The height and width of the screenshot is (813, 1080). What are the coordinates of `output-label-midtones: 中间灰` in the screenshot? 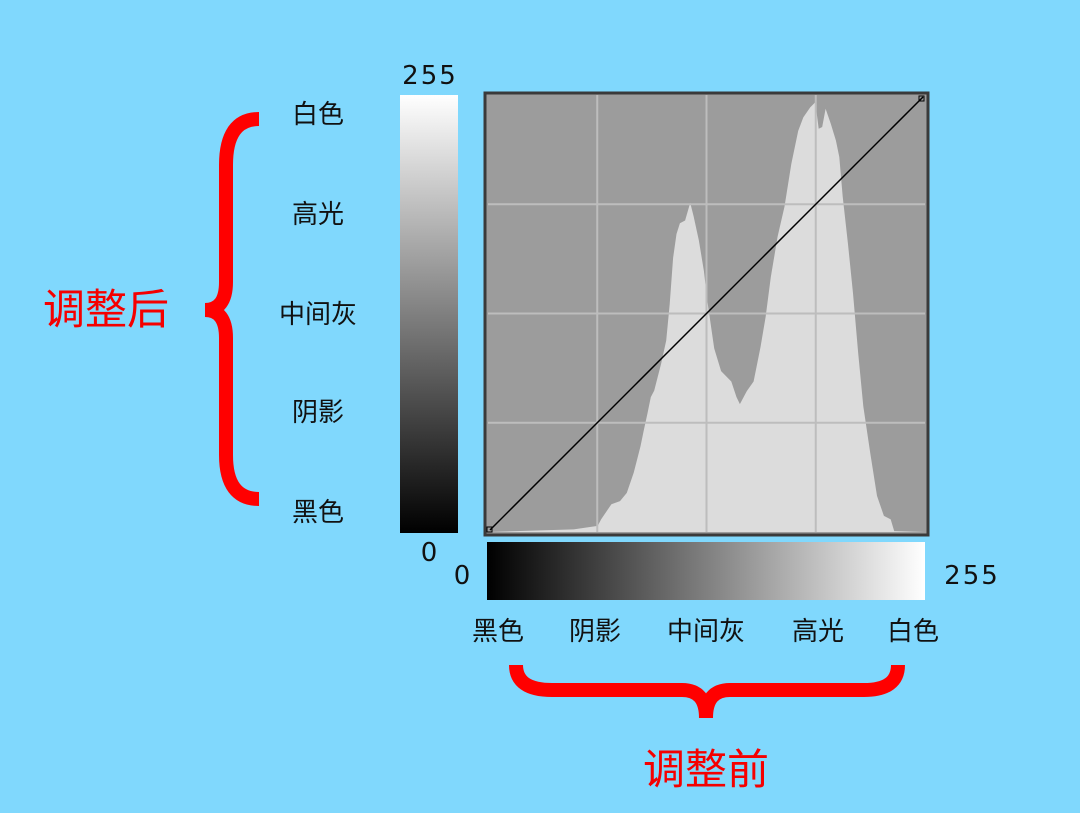 It's located at (318, 315).